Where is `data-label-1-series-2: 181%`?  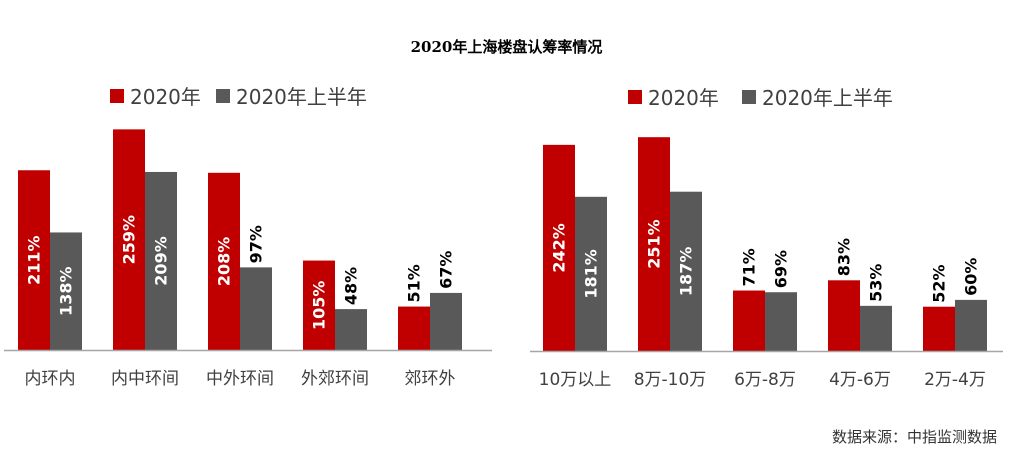 data-label-1-series-2: 181% is located at coordinates (591, 273).